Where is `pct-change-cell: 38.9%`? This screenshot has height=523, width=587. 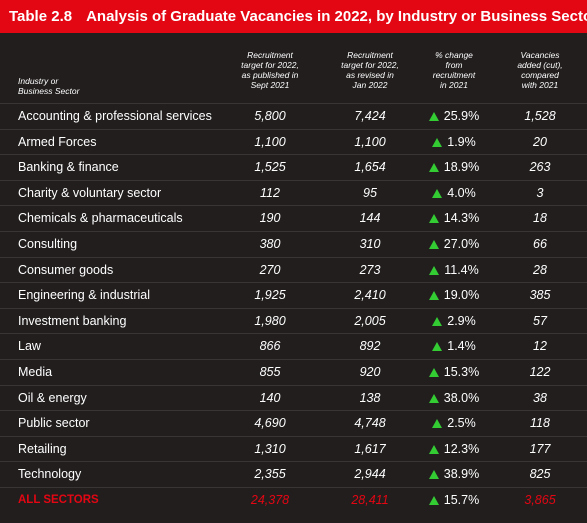 pct-change-cell: 38.9% is located at coordinates (454, 475).